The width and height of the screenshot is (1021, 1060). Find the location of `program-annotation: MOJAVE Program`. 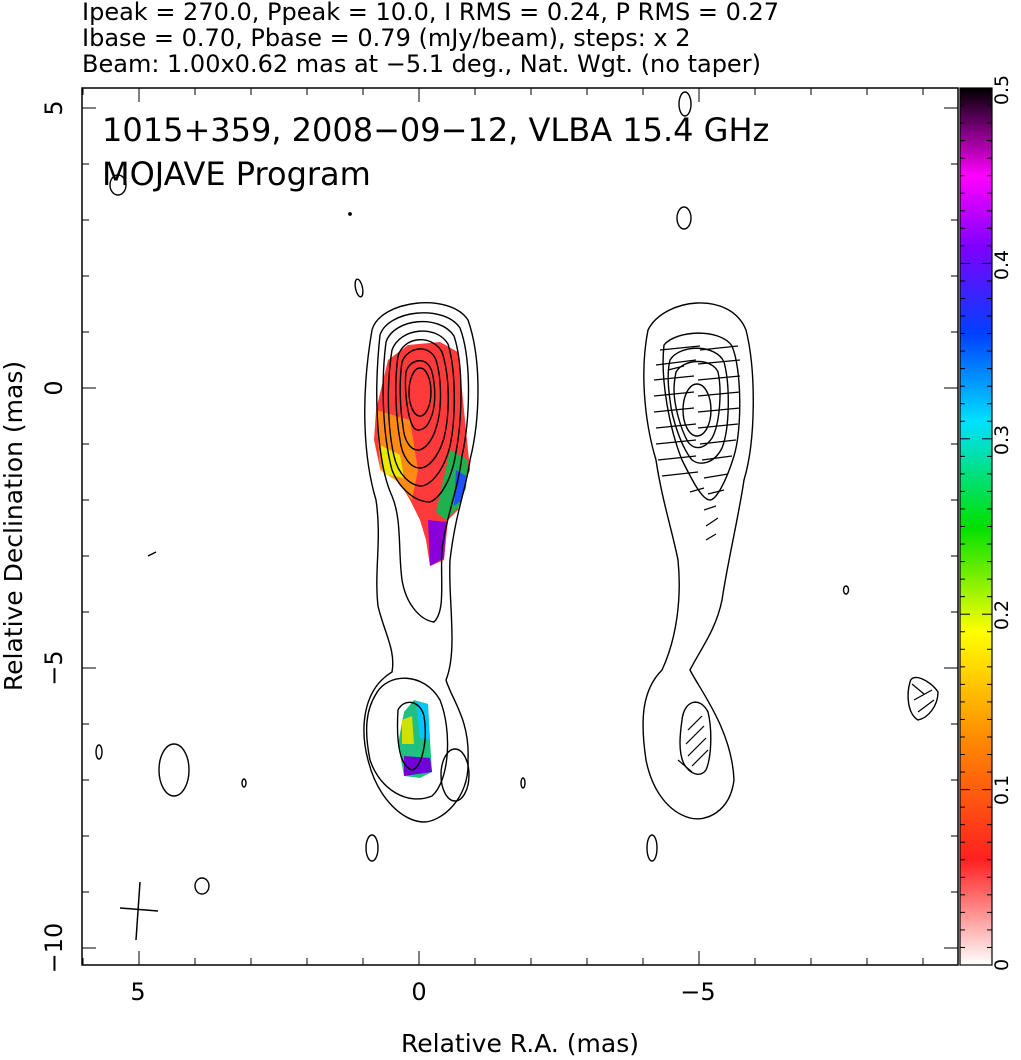

program-annotation: MOJAVE Program is located at coordinates (236, 174).